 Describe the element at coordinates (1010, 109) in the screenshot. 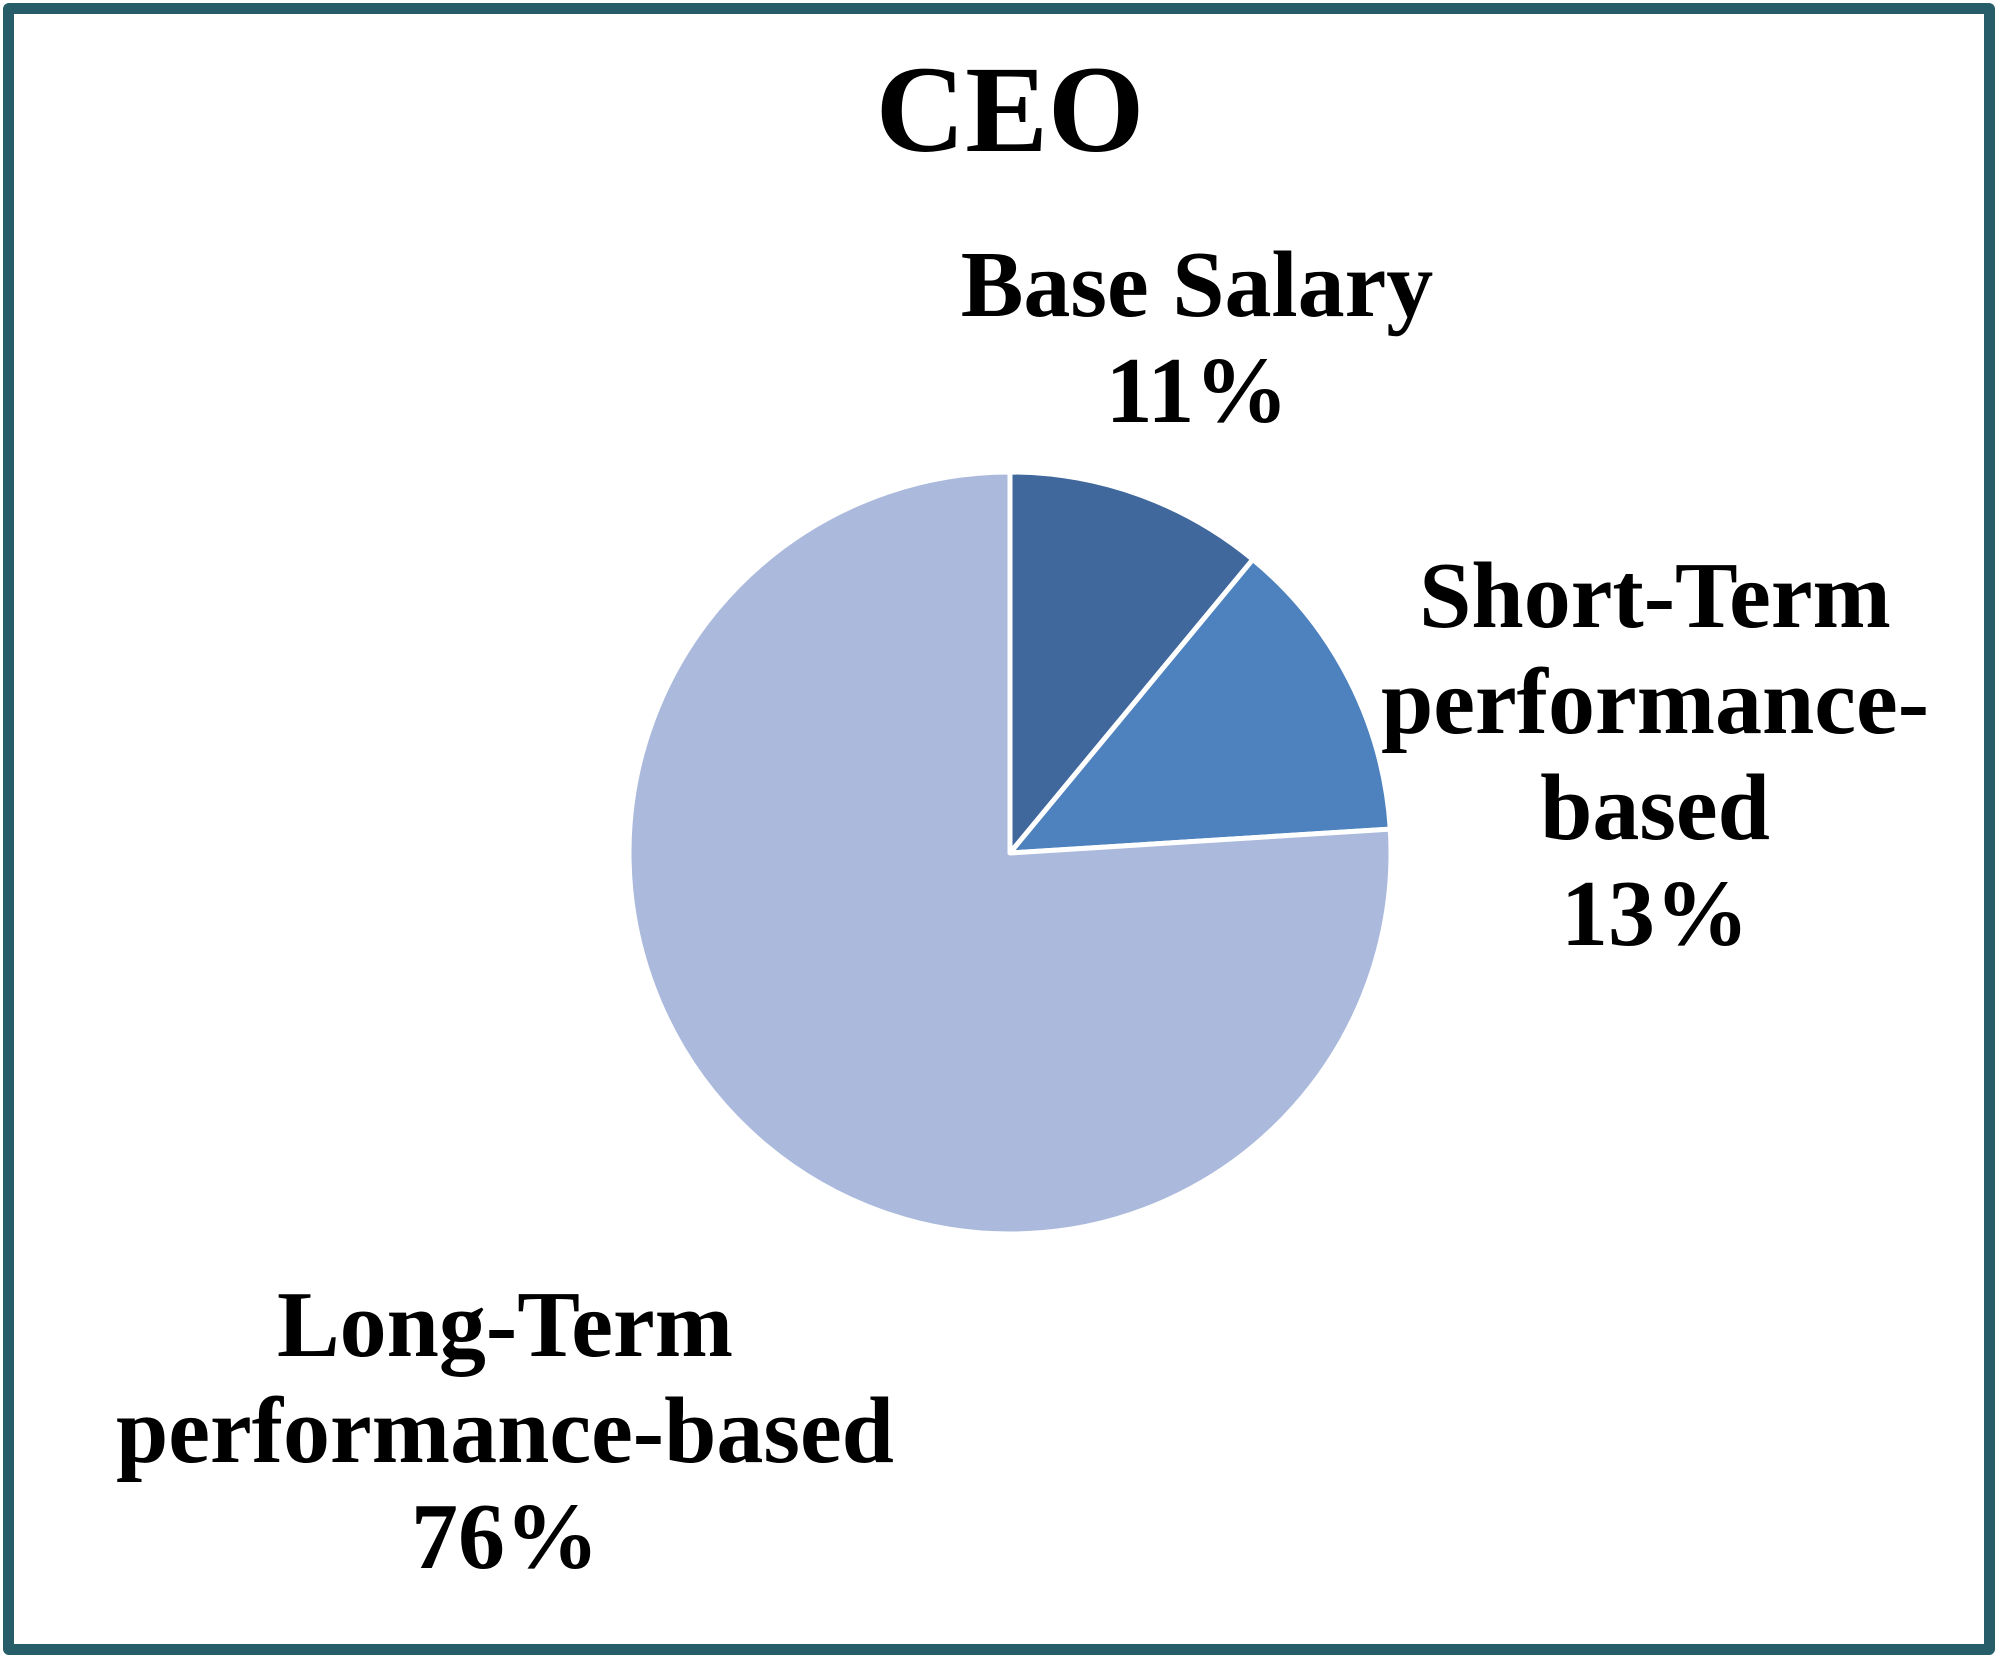

I see `chart-title: CEO` at that location.